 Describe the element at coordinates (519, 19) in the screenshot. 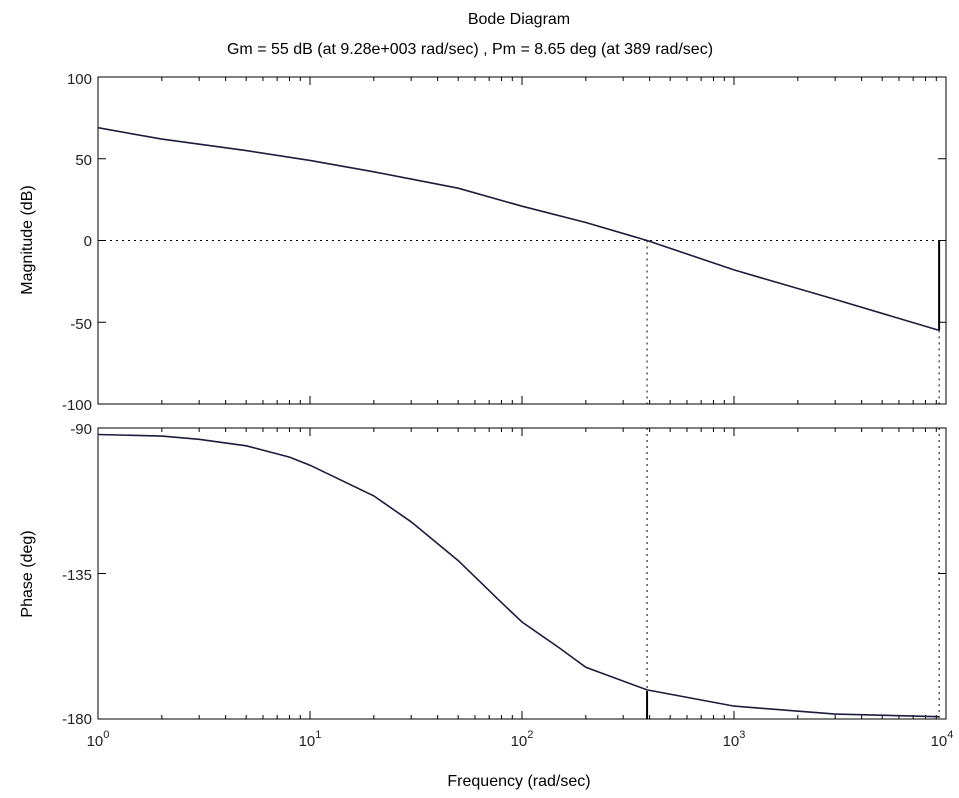

I see `chart-title: Bode Diagram` at that location.